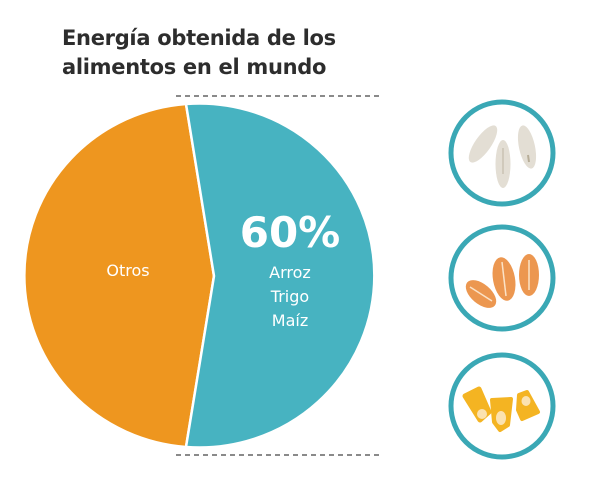 The height and width of the screenshot is (483, 600). What do you see at coordinates (290, 232) in the screenshot?
I see `slice-value-label: 60%` at bounding box center [290, 232].